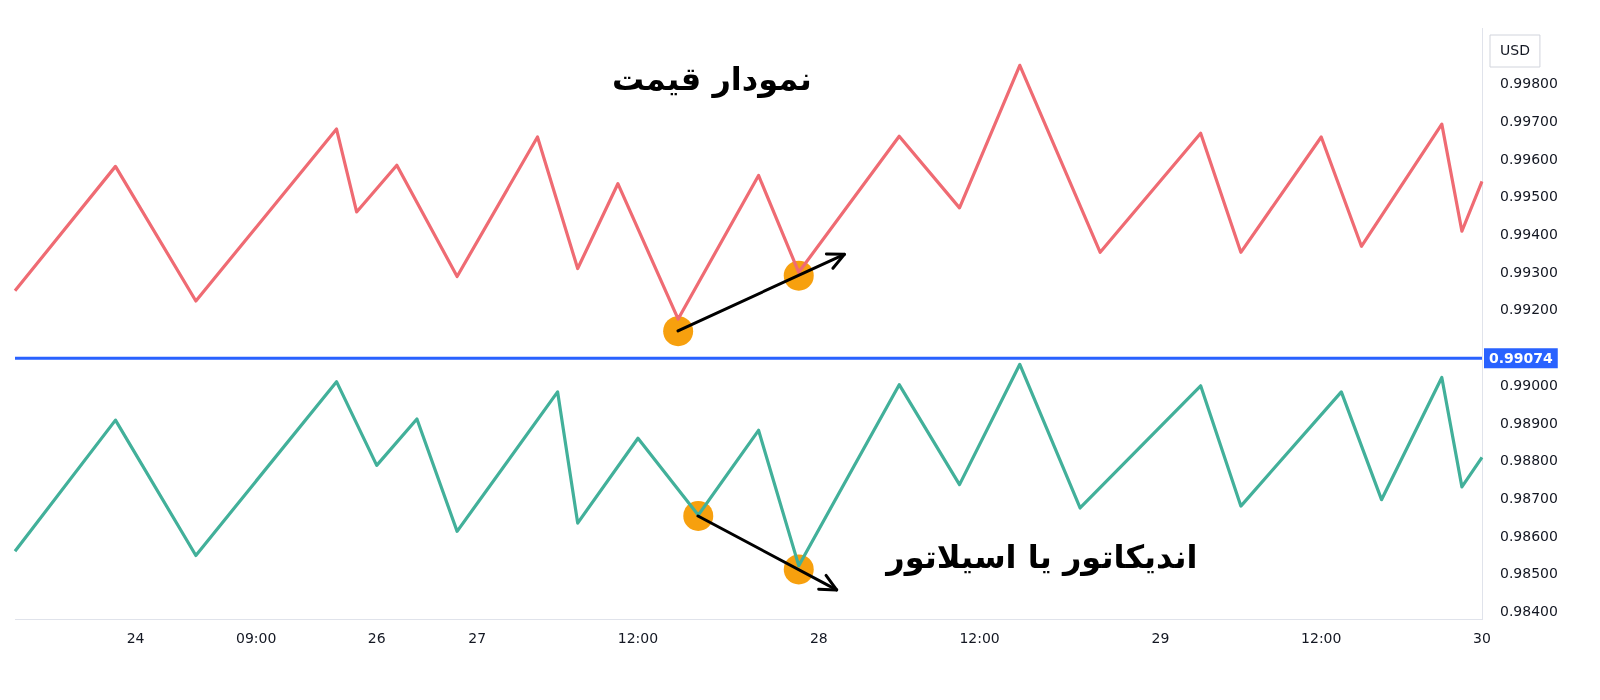  I want to click on x-tick-label: 30, so click(1482, 638).